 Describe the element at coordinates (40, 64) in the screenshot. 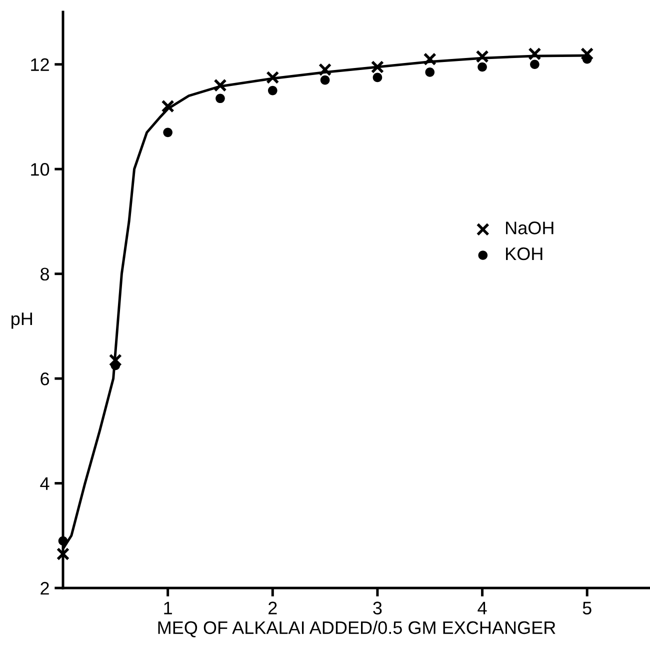

I see `y-tick-label: 12` at that location.